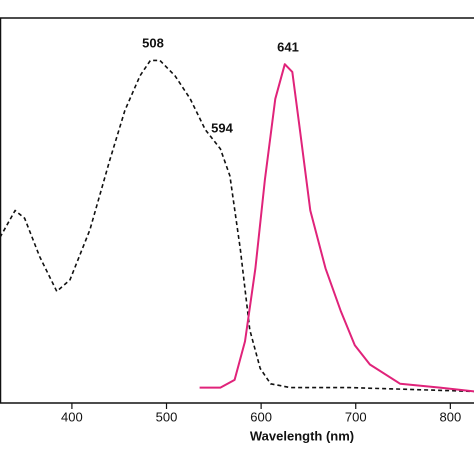  Describe the element at coordinates (222, 127) in the screenshot. I see `peak-annotation: 594` at that location.